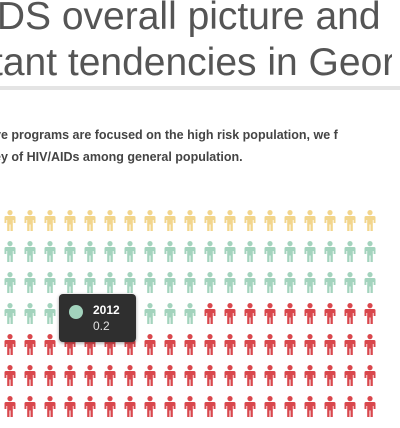 The height and width of the screenshot is (428, 400). What do you see at coordinates (76, 312) in the screenshot?
I see `tooltip-series-dot` at bounding box center [76, 312].